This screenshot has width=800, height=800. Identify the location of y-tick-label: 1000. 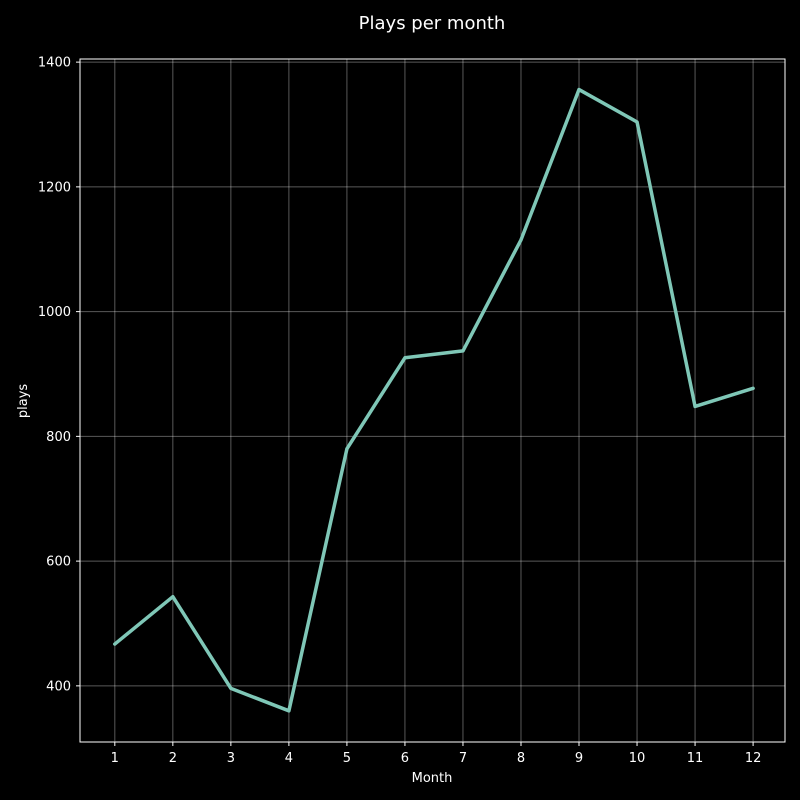
(54, 312).